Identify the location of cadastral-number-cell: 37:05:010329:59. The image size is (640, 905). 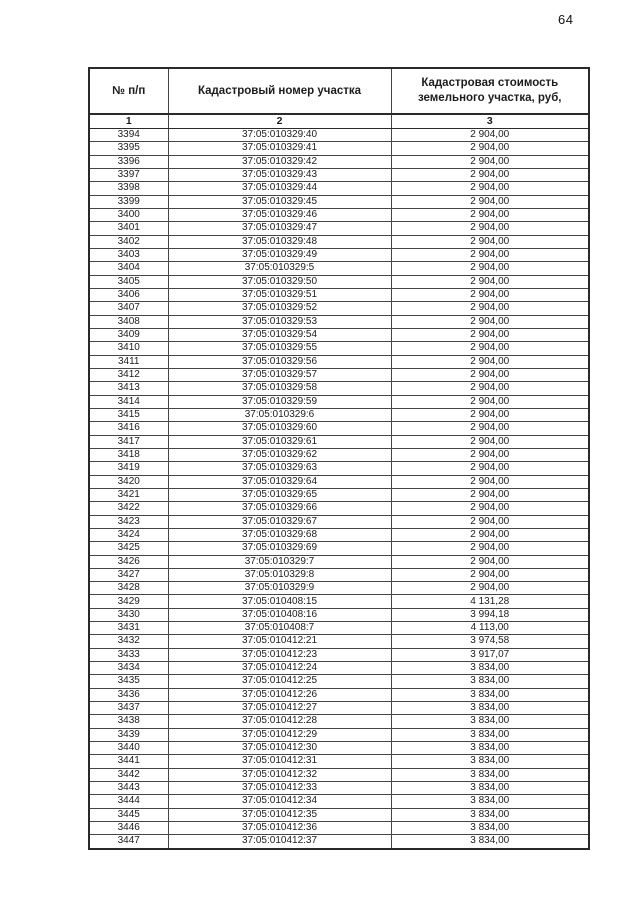
(279, 401).